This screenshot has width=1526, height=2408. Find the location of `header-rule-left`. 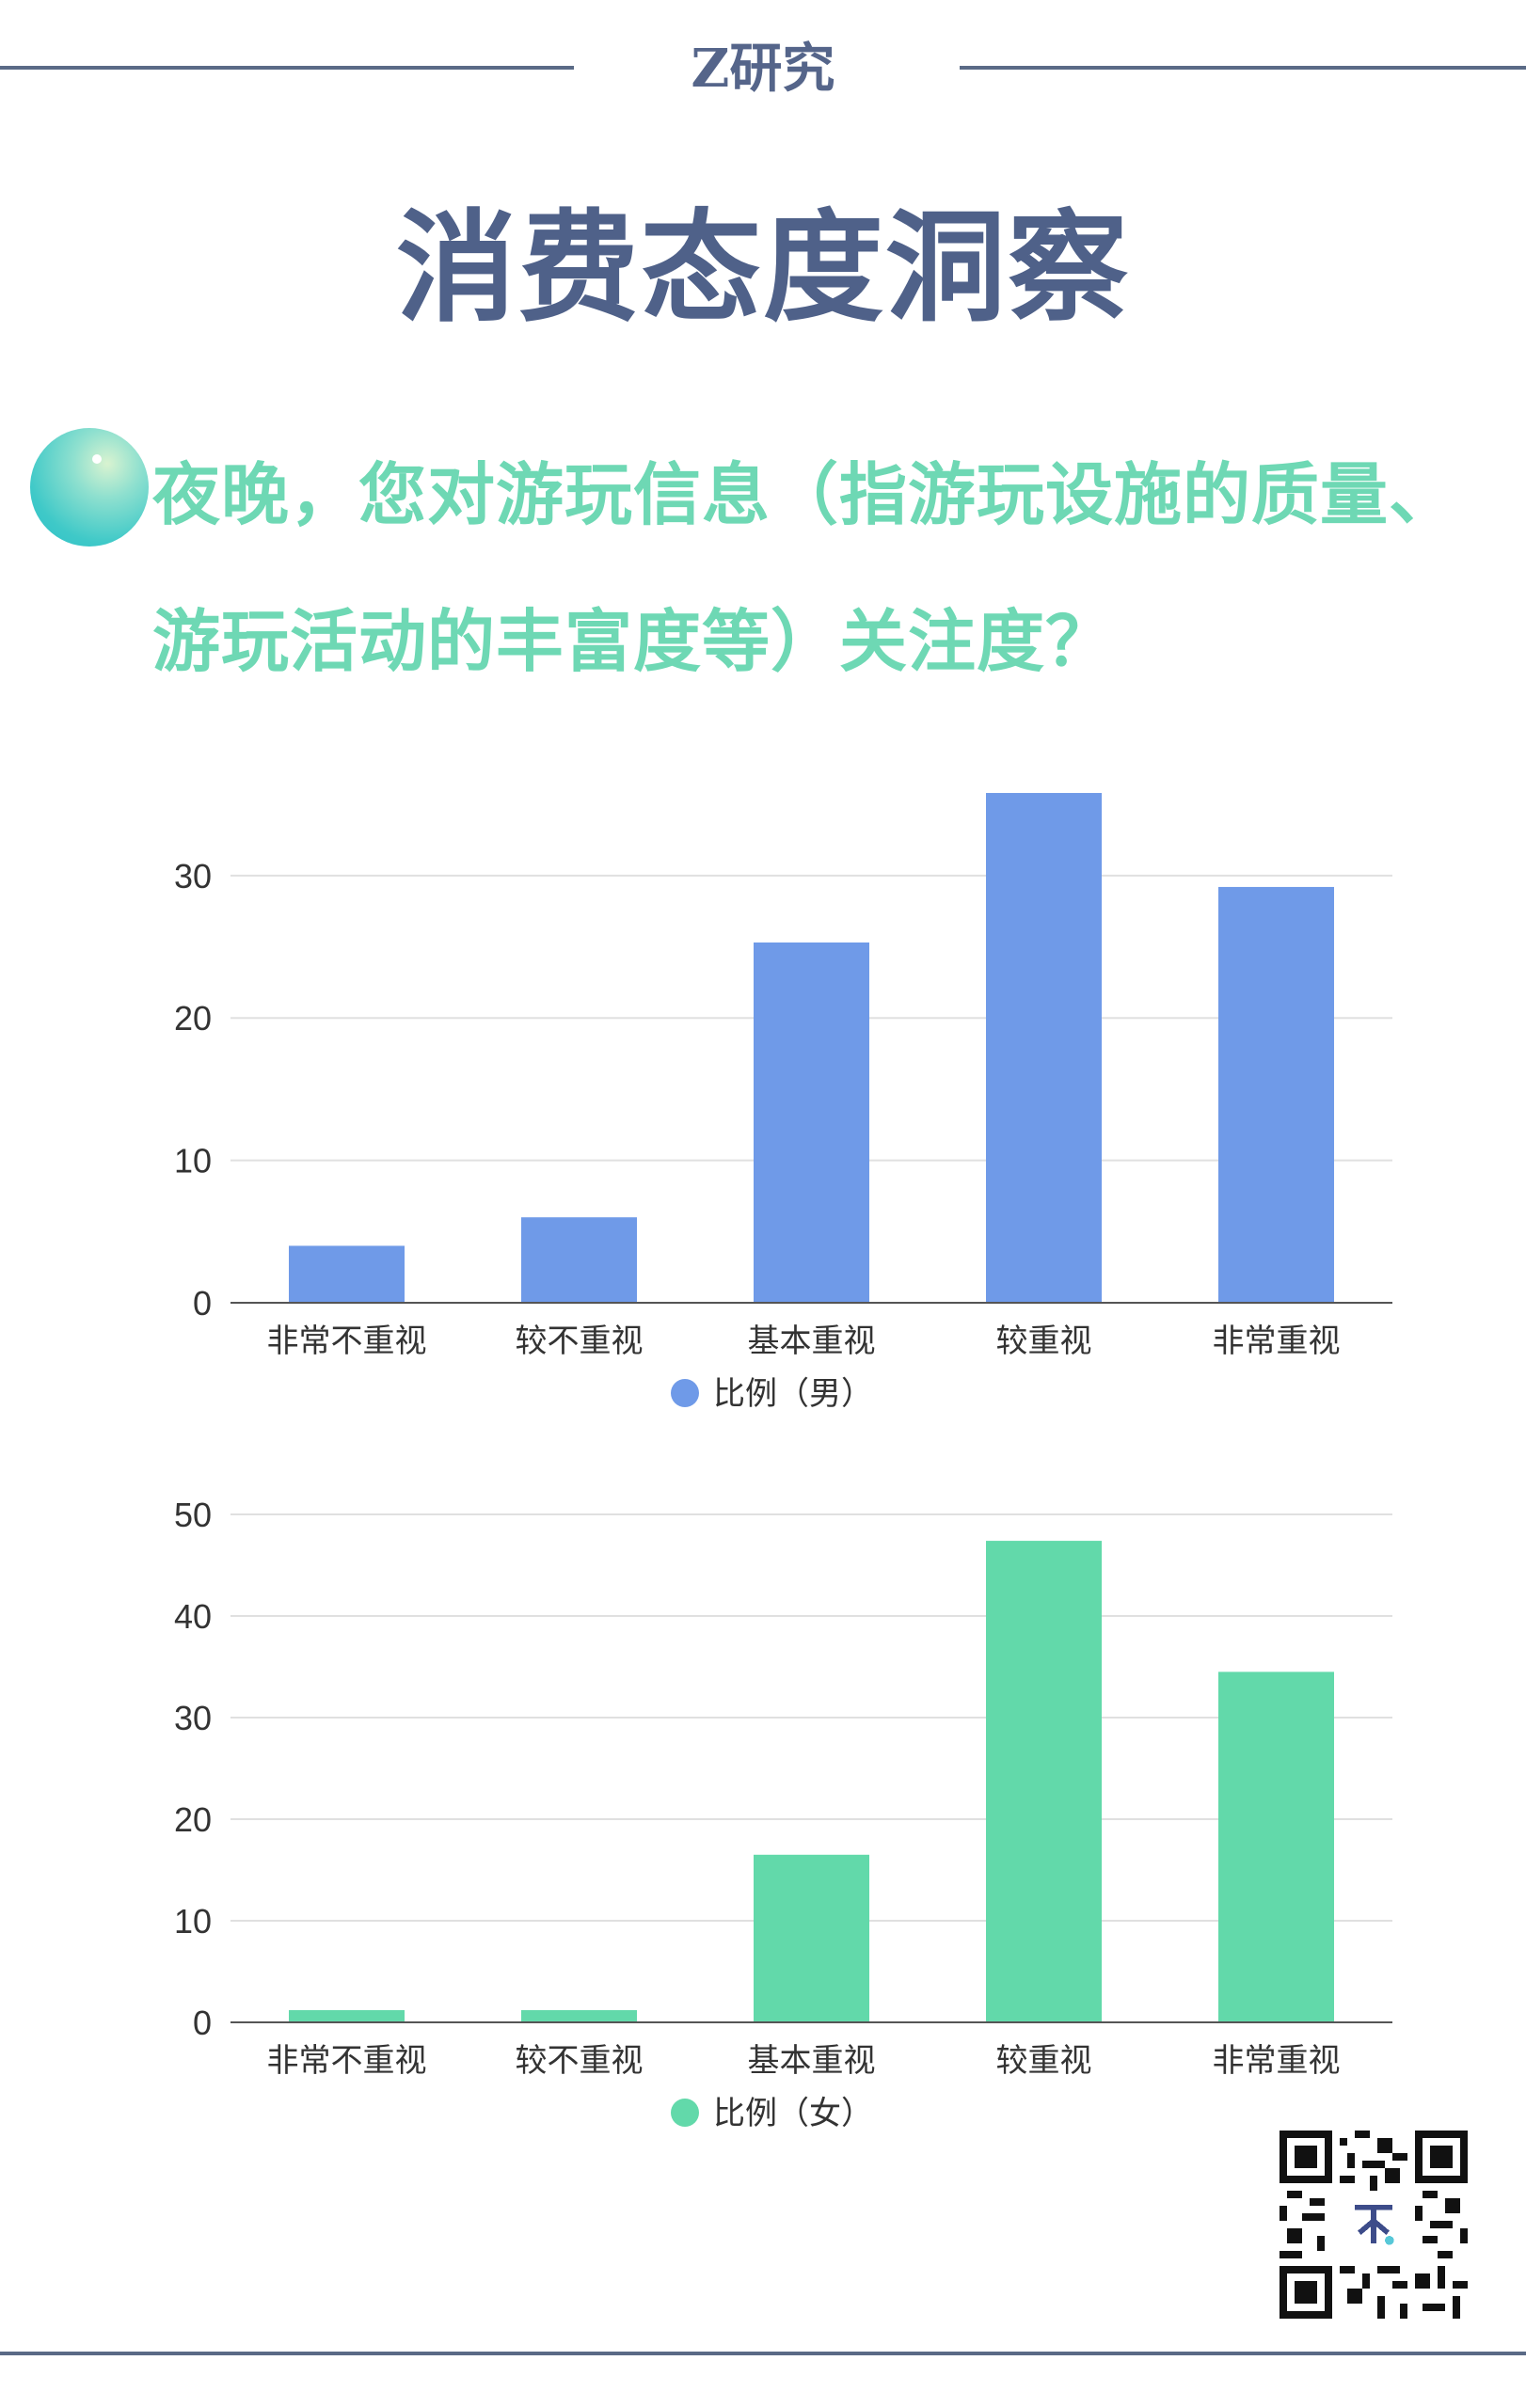

header-rule-left is located at coordinates (287, 68).